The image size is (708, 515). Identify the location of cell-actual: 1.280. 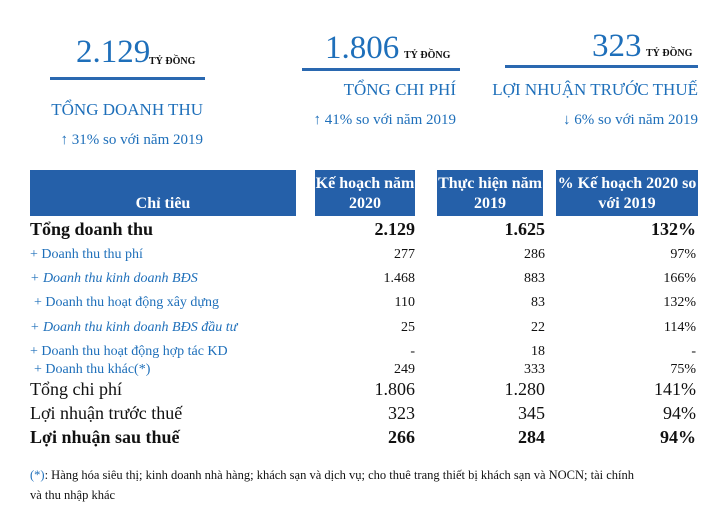
(525, 389).